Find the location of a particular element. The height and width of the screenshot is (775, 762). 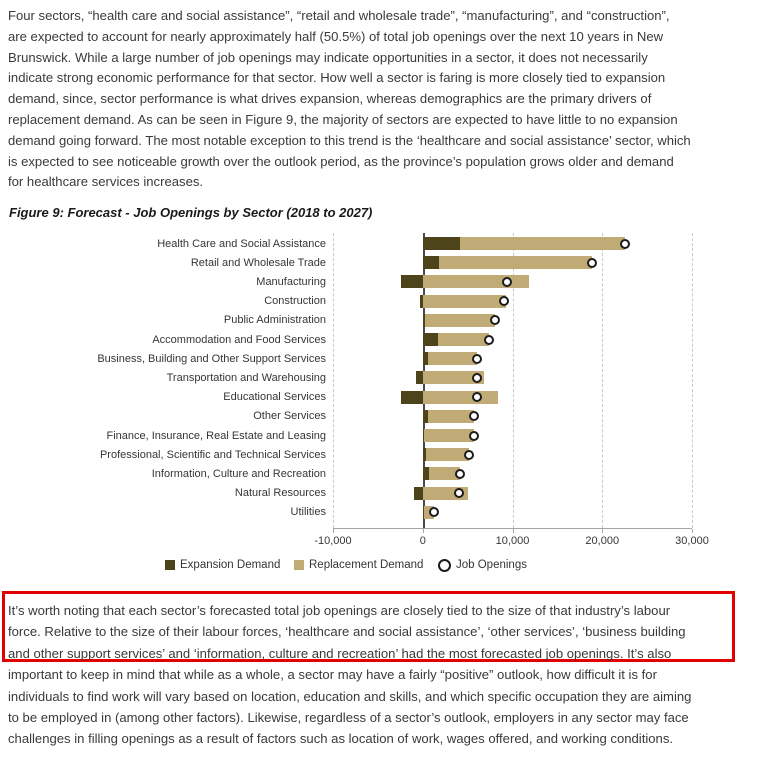

category-label: Accommodation and Food Services is located at coordinates (239, 339).